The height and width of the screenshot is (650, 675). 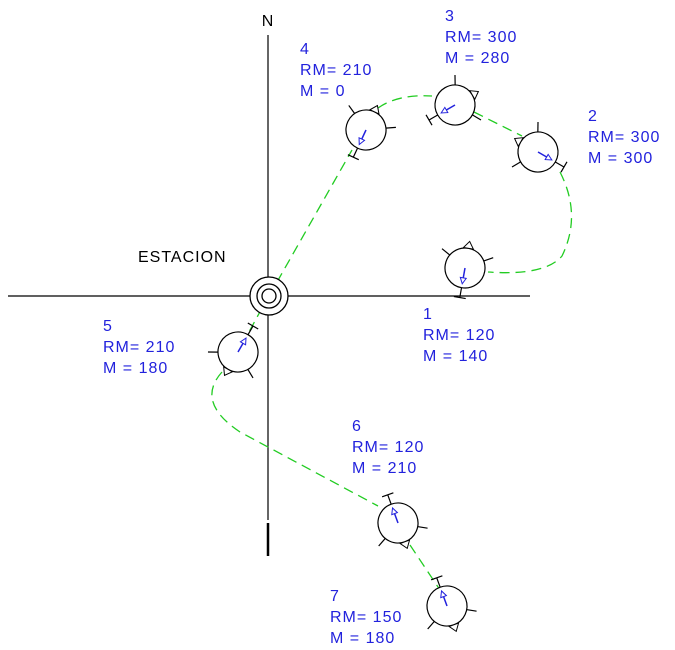 I want to click on node-m: M = 140, so click(x=455, y=356).